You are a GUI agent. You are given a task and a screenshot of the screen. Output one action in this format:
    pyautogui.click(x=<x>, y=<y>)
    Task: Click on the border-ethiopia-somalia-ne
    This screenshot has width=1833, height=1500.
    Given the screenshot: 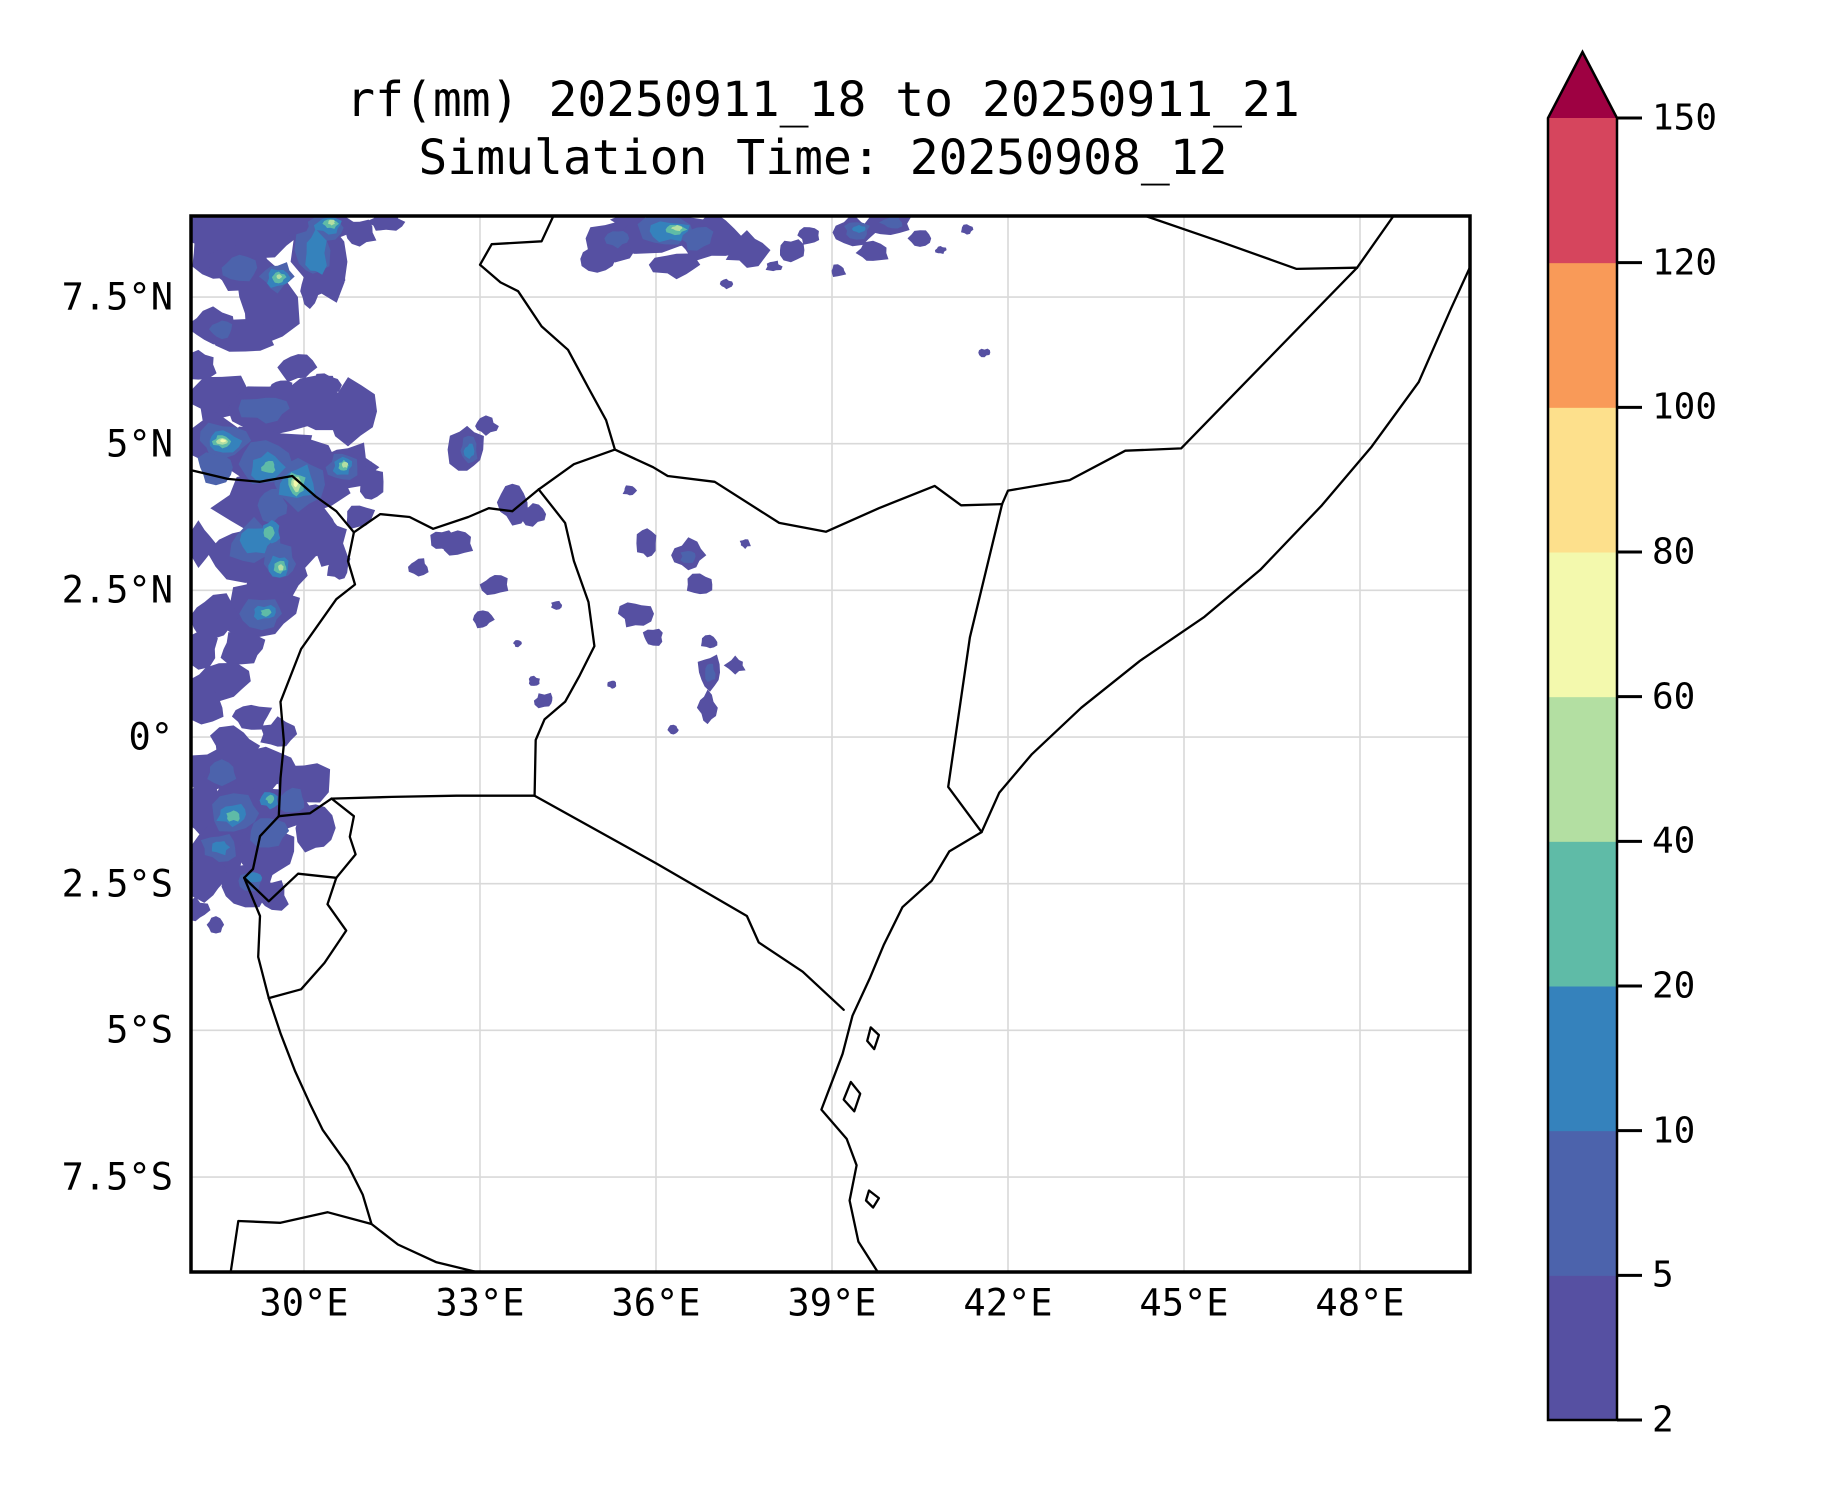 What is the action you would take?
    pyautogui.click(x=1375, y=242)
    